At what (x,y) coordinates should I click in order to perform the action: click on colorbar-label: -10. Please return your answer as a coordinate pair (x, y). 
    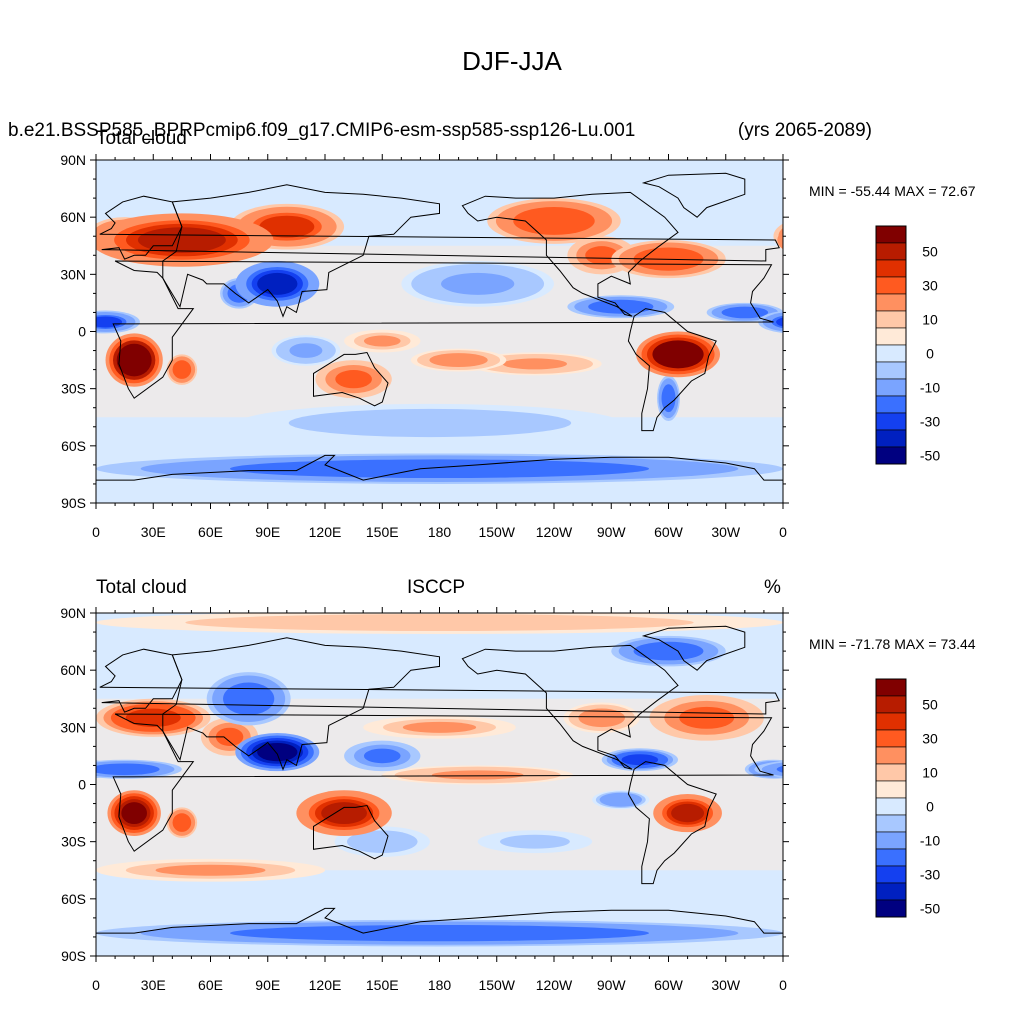
    Looking at the image, I should click on (930, 388).